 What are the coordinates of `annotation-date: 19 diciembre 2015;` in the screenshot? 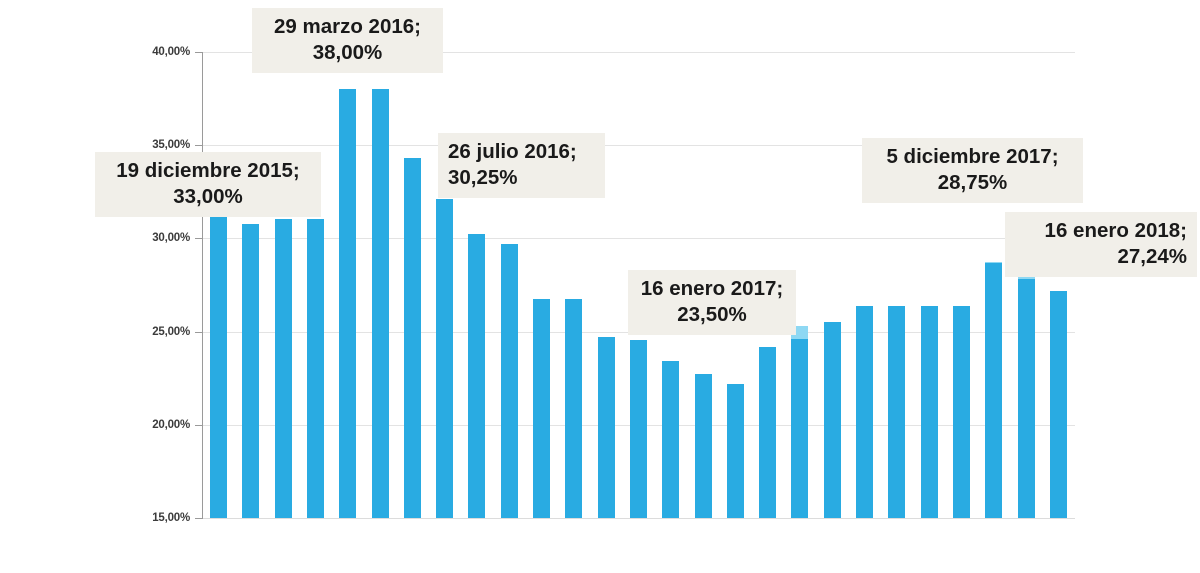 It's located at (208, 170).